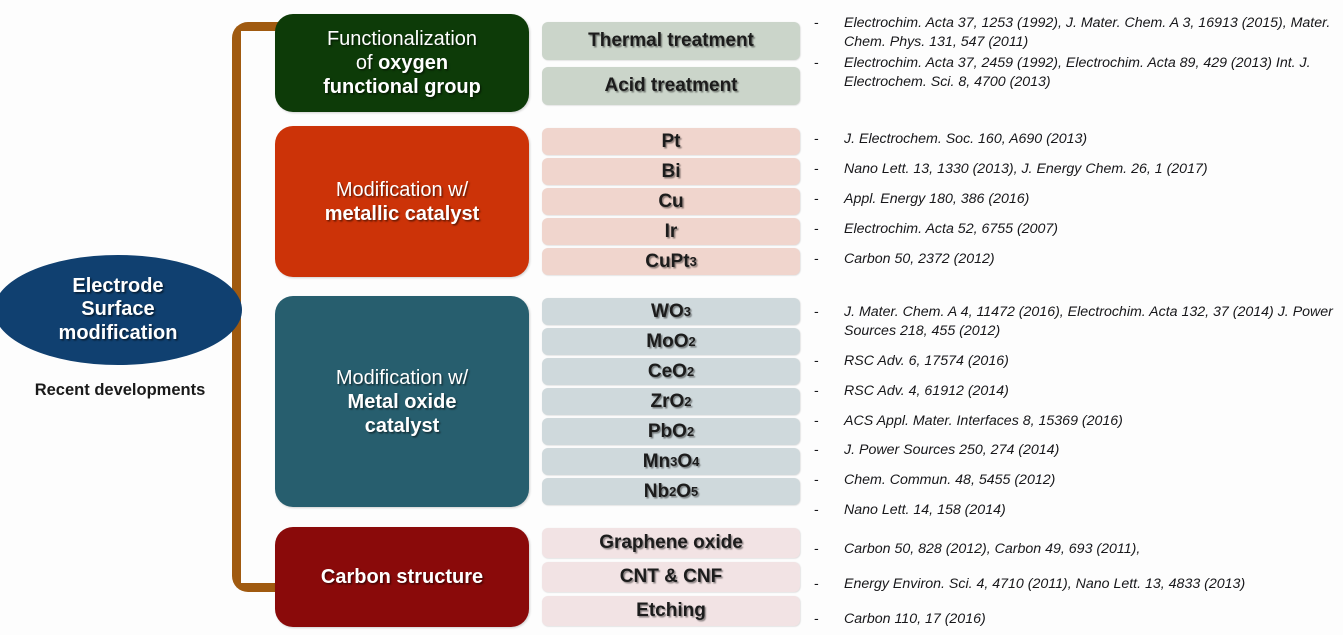  Describe the element at coordinates (671, 431) in the screenshot. I see `pill-item: PbO 2` at that location.